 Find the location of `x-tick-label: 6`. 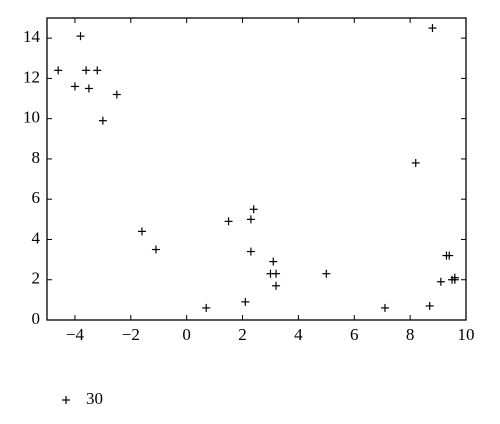

x-tick-label: 6 is located at coordinates (354, 334).